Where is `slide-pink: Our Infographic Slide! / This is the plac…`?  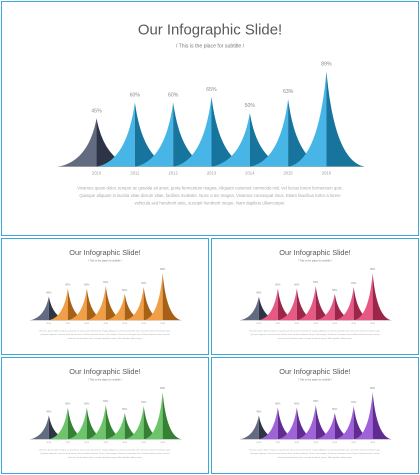
slide-pink: Our Infographic Slide! / This is the plac… is located at coordinates (315, 296).